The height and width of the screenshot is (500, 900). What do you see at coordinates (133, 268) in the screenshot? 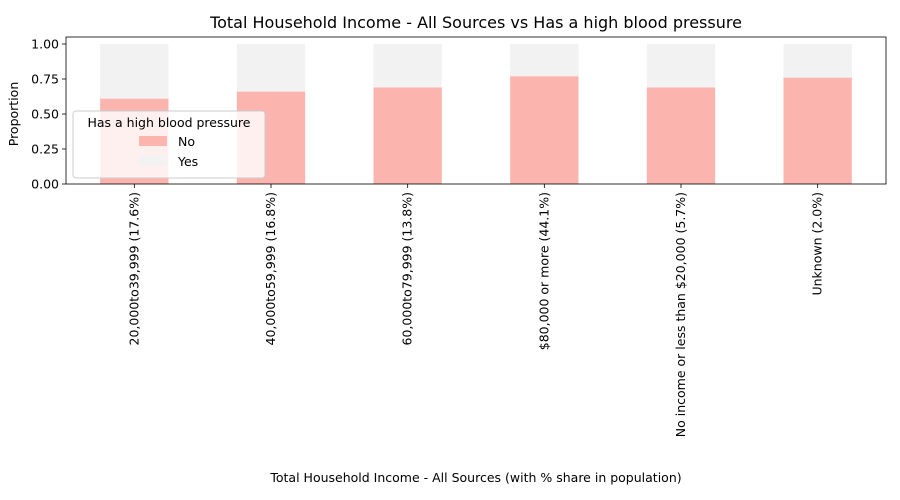
I see `x-tick-label-0: 20,000to39,999 (17.6%)` at bounding box center [133, 268].